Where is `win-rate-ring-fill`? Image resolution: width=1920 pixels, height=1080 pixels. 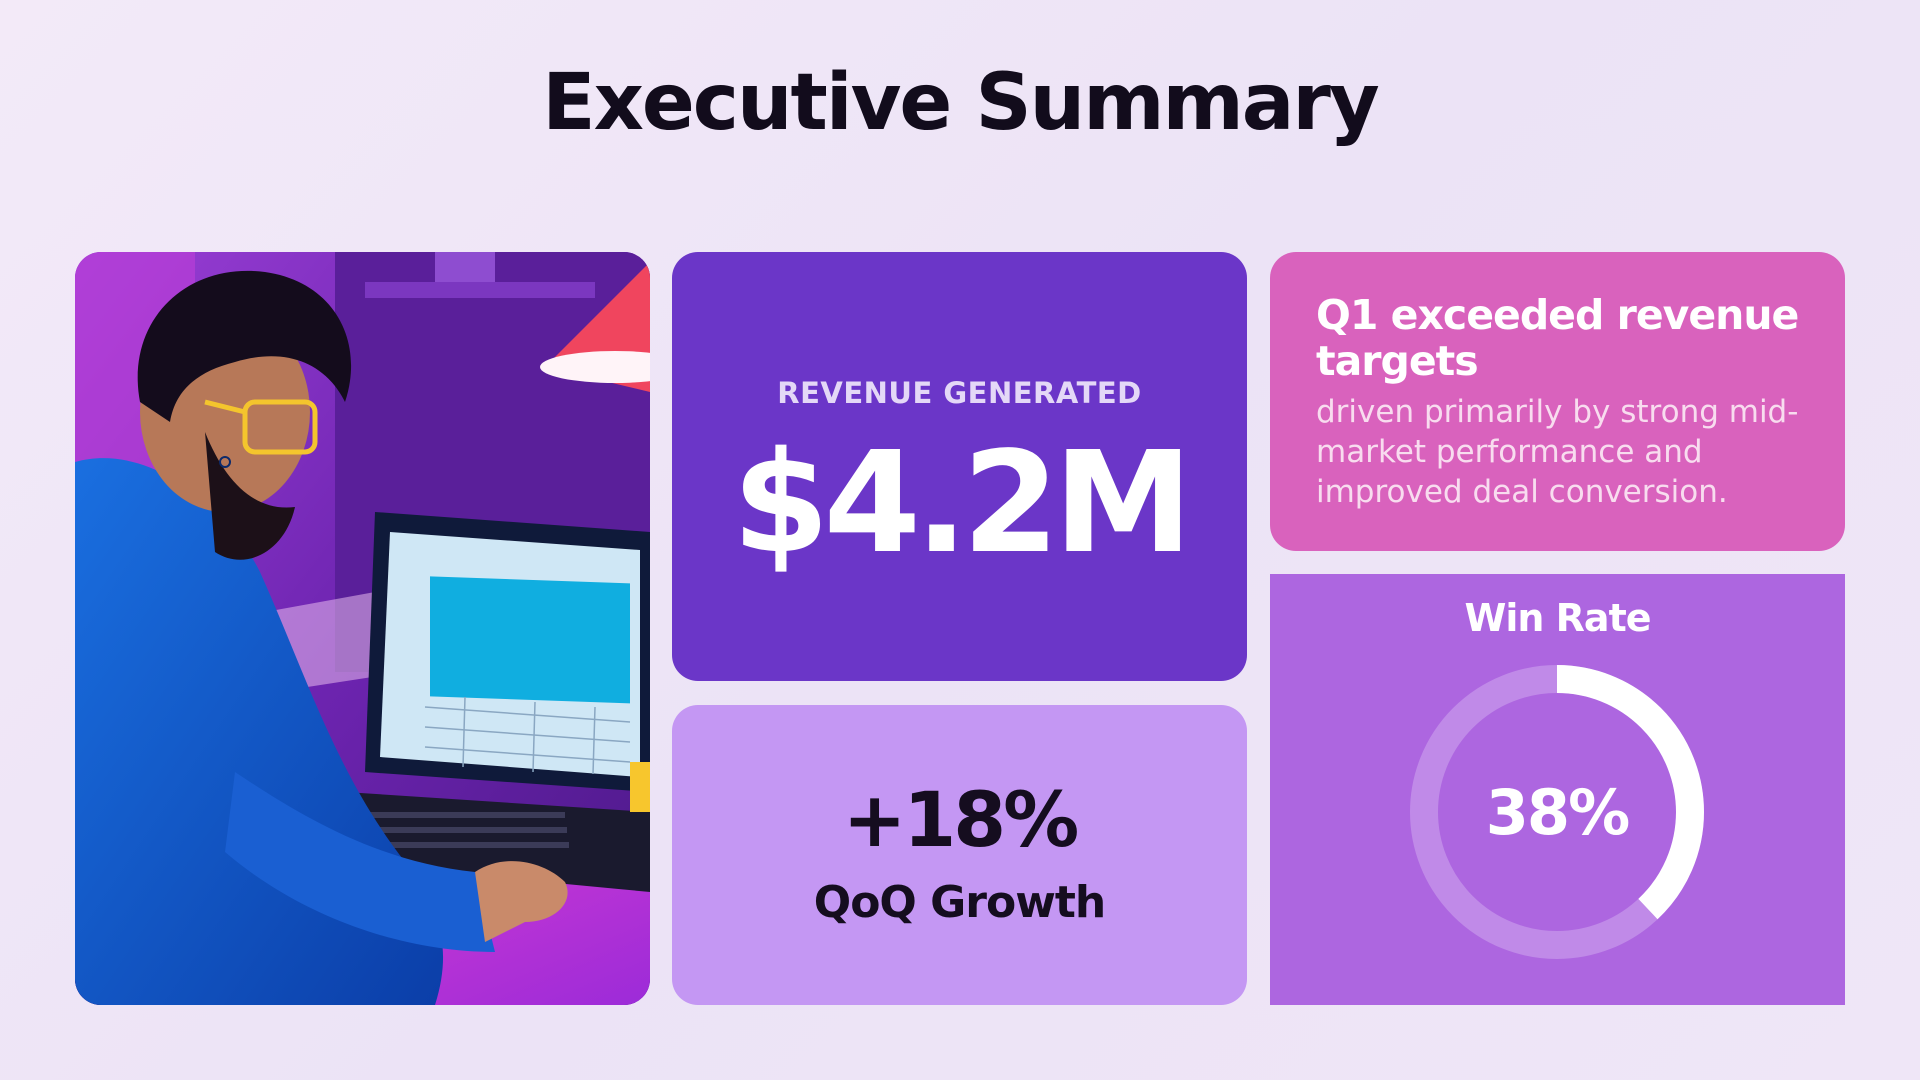
win-rate-ring-fill is located at coordinates (1557, 812).